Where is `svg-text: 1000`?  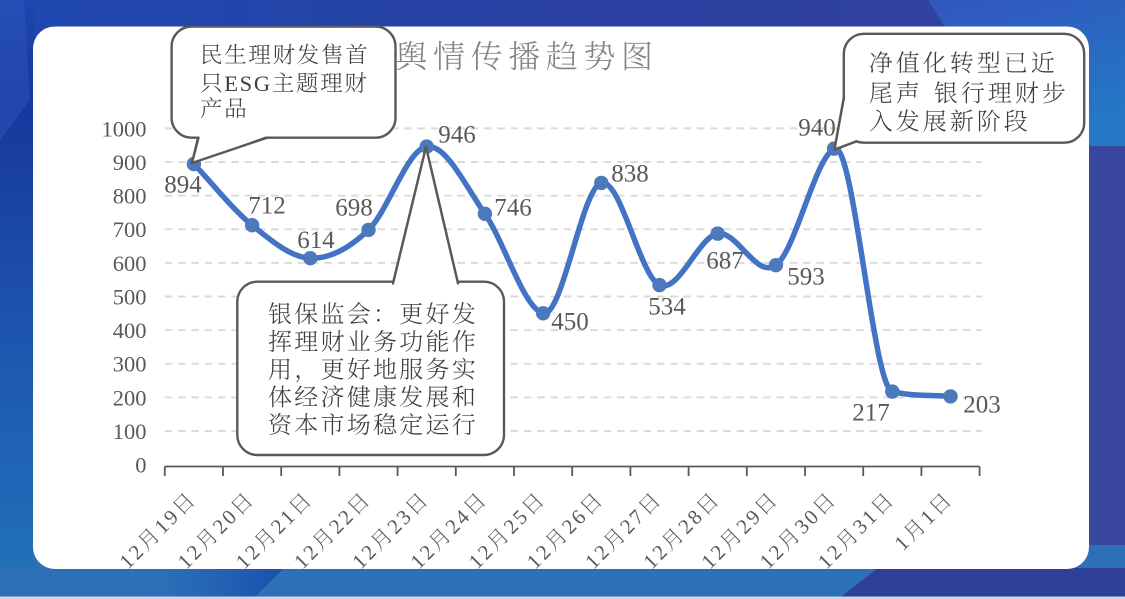 svg-text: 1000 is located at coordinates (124, 128).